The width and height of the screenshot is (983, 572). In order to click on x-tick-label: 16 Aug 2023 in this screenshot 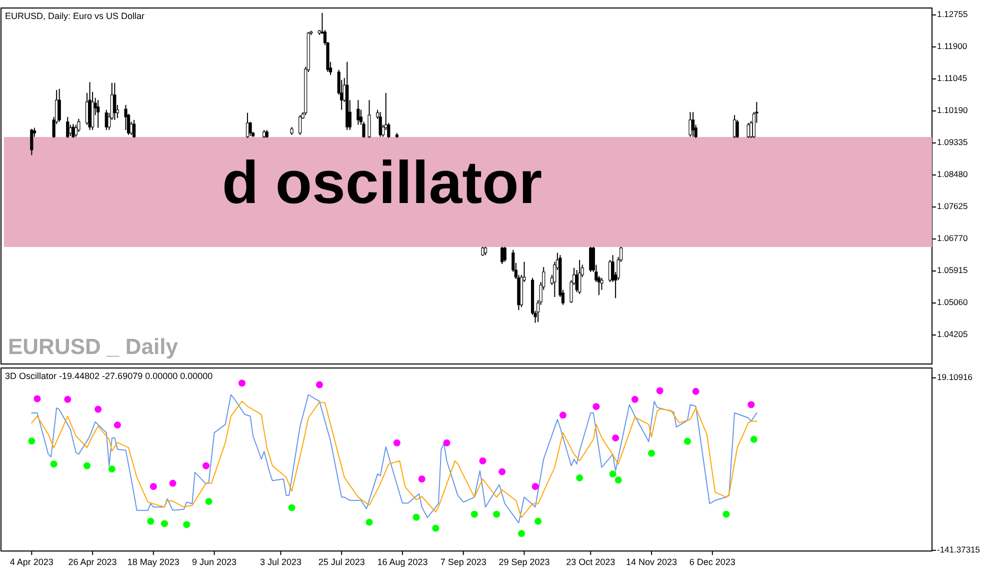, I will do `click(402, 562)`.